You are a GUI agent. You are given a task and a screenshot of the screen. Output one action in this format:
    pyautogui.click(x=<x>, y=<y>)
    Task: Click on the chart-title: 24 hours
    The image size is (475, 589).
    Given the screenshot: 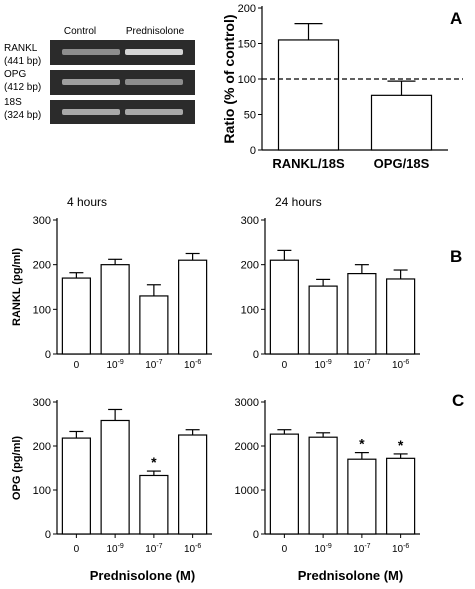 What is the action you would take?
    pyautogui.click(x=298, y=202)
    